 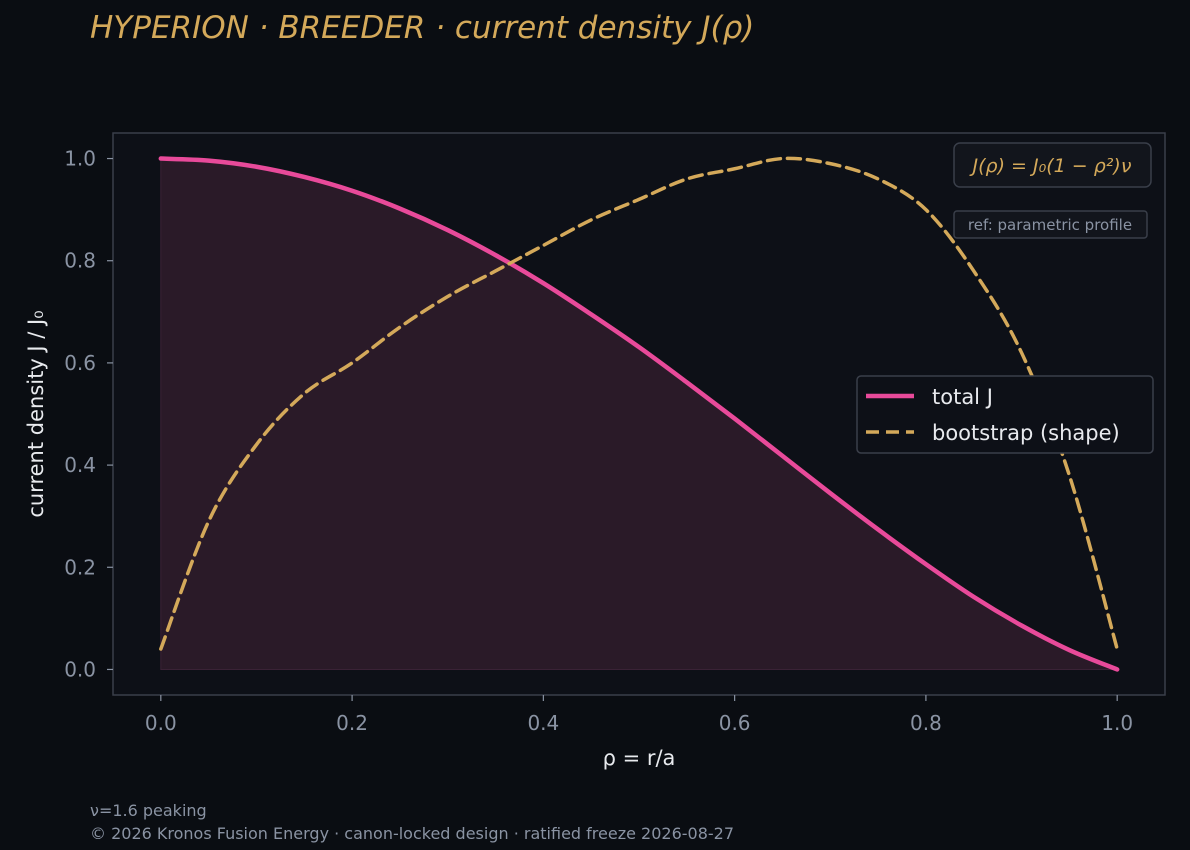 I want to click on legend-frame, so click(x=1005, y=414).